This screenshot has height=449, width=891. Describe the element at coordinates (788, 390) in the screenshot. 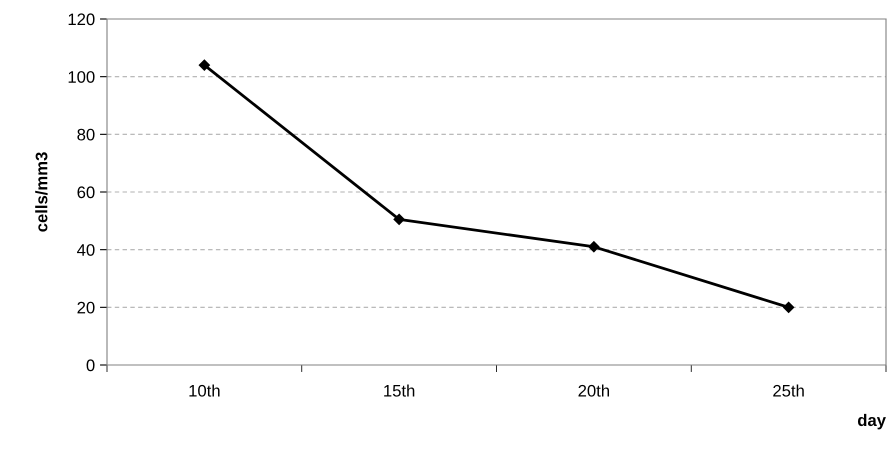

I see `x-tick-label: 25th` at that location.